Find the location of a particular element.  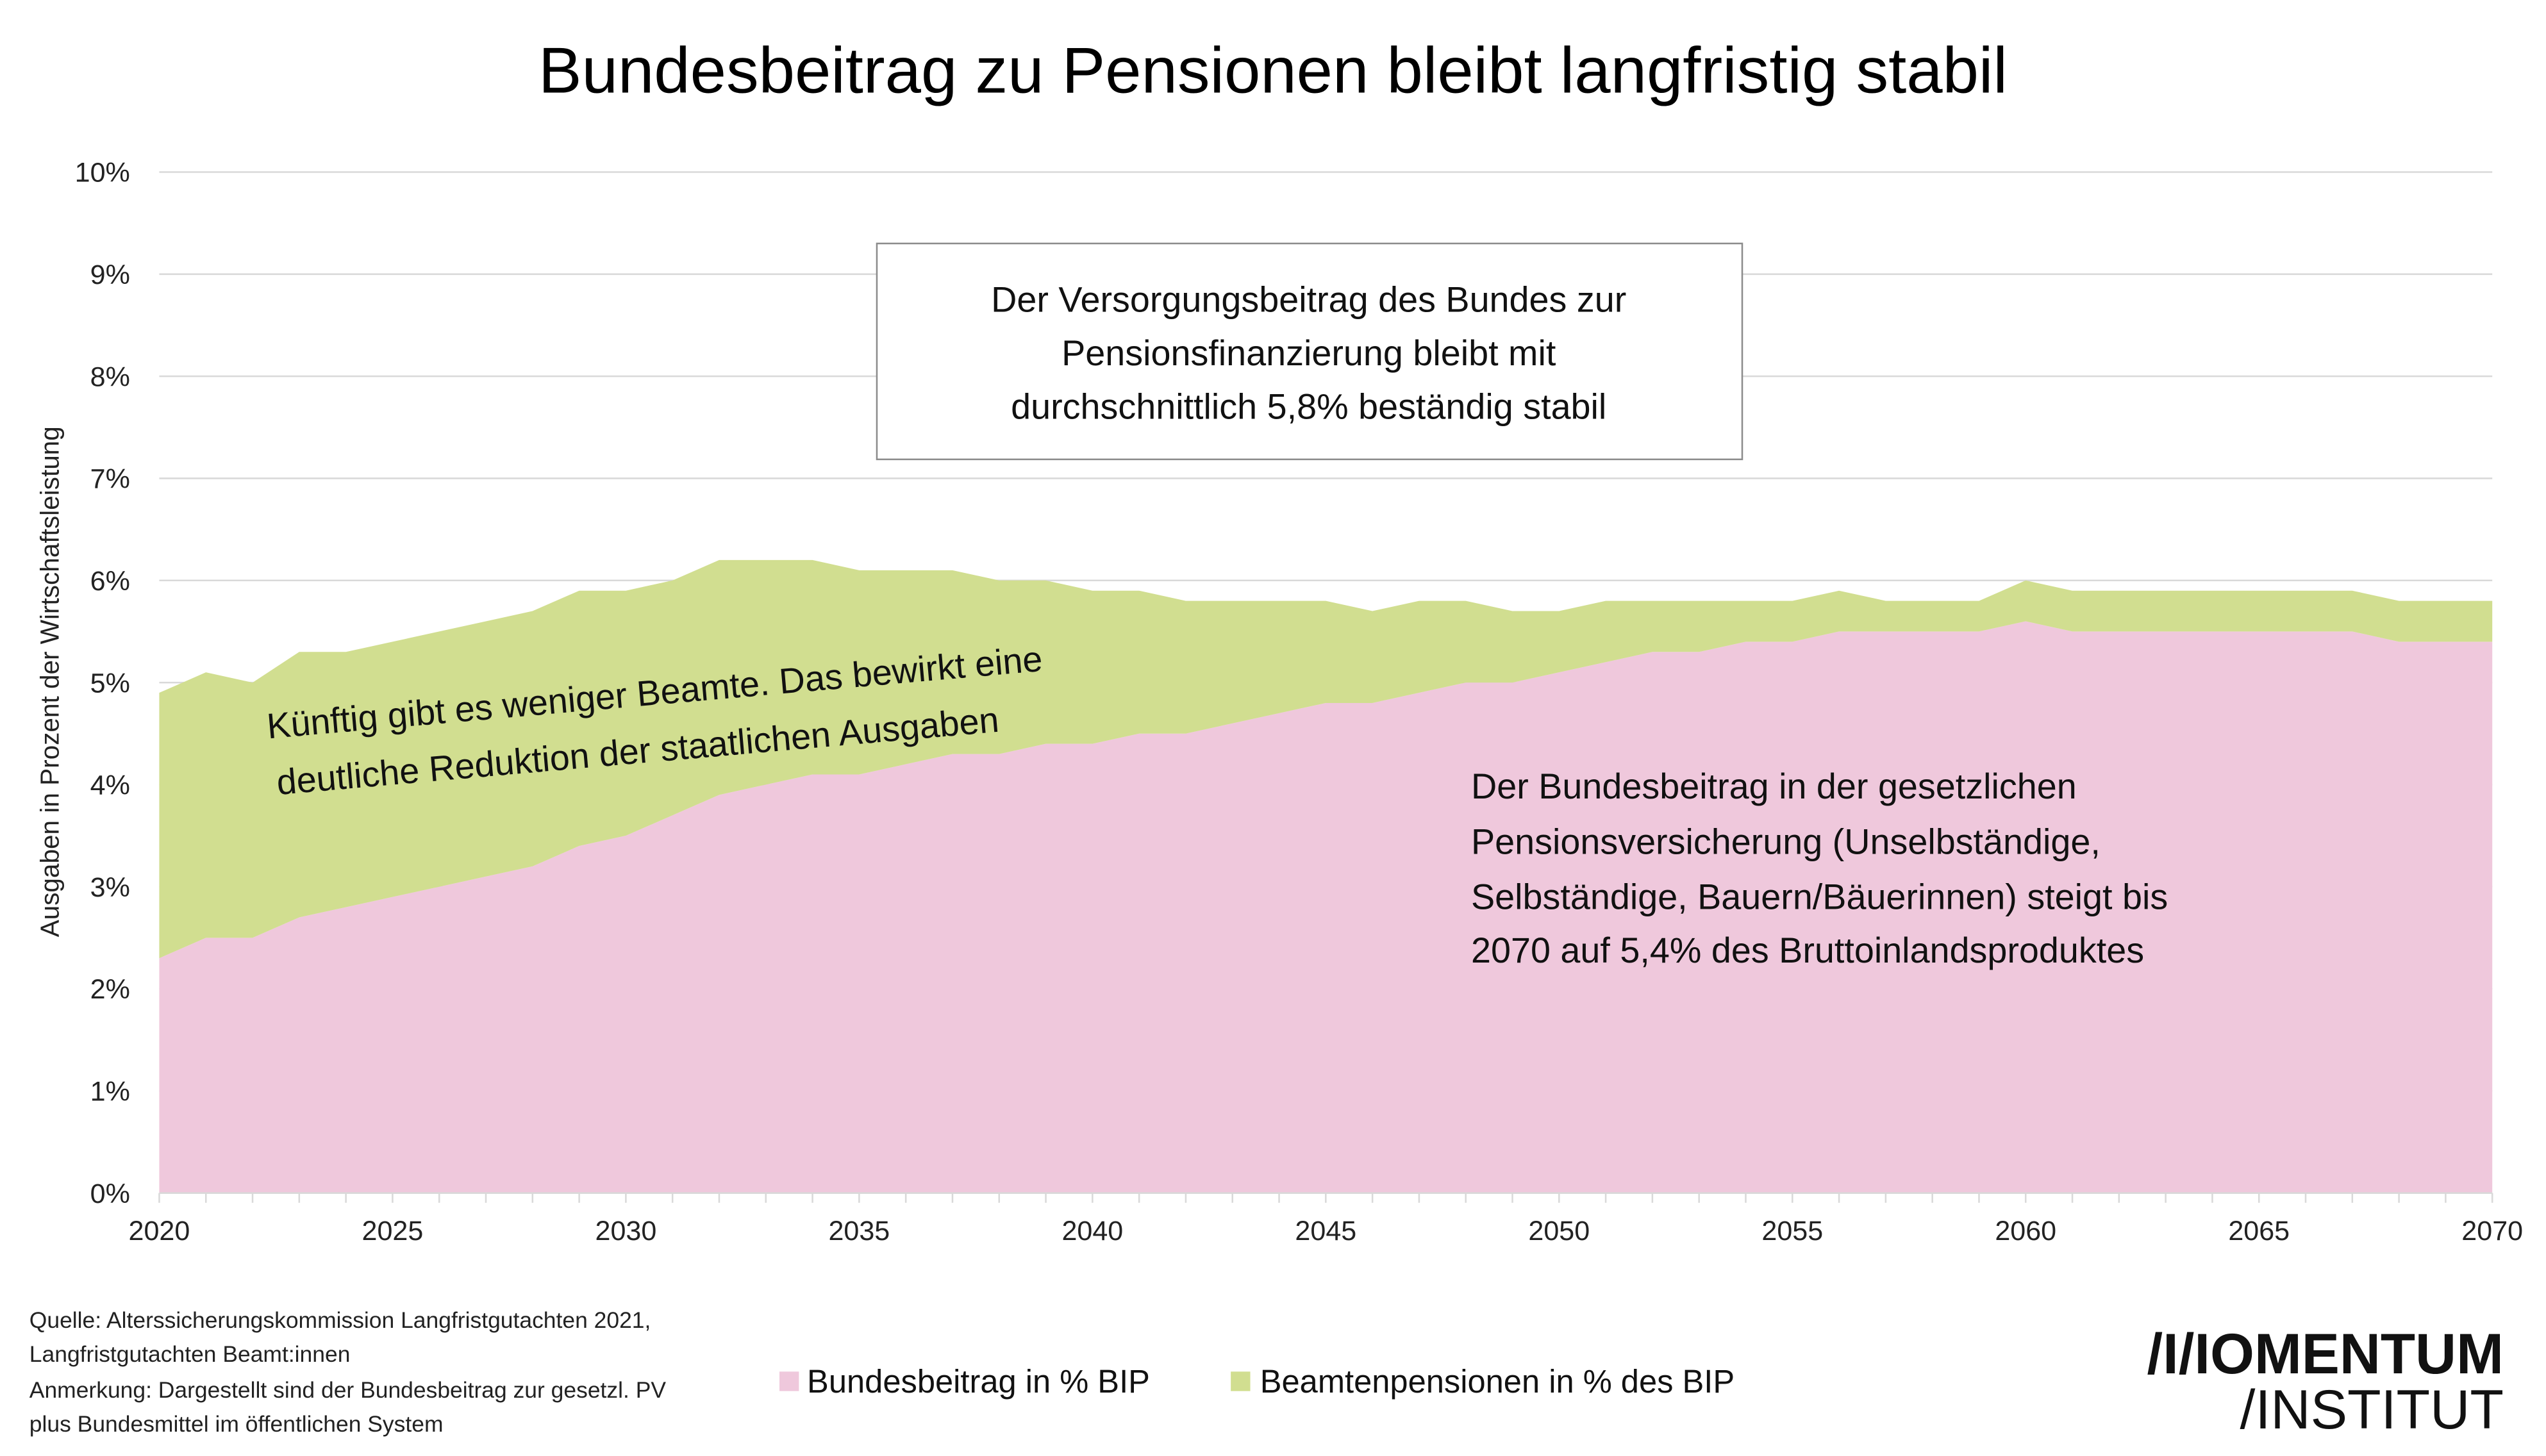

y-tick-label: 9% is located at coordinates (110, 275).